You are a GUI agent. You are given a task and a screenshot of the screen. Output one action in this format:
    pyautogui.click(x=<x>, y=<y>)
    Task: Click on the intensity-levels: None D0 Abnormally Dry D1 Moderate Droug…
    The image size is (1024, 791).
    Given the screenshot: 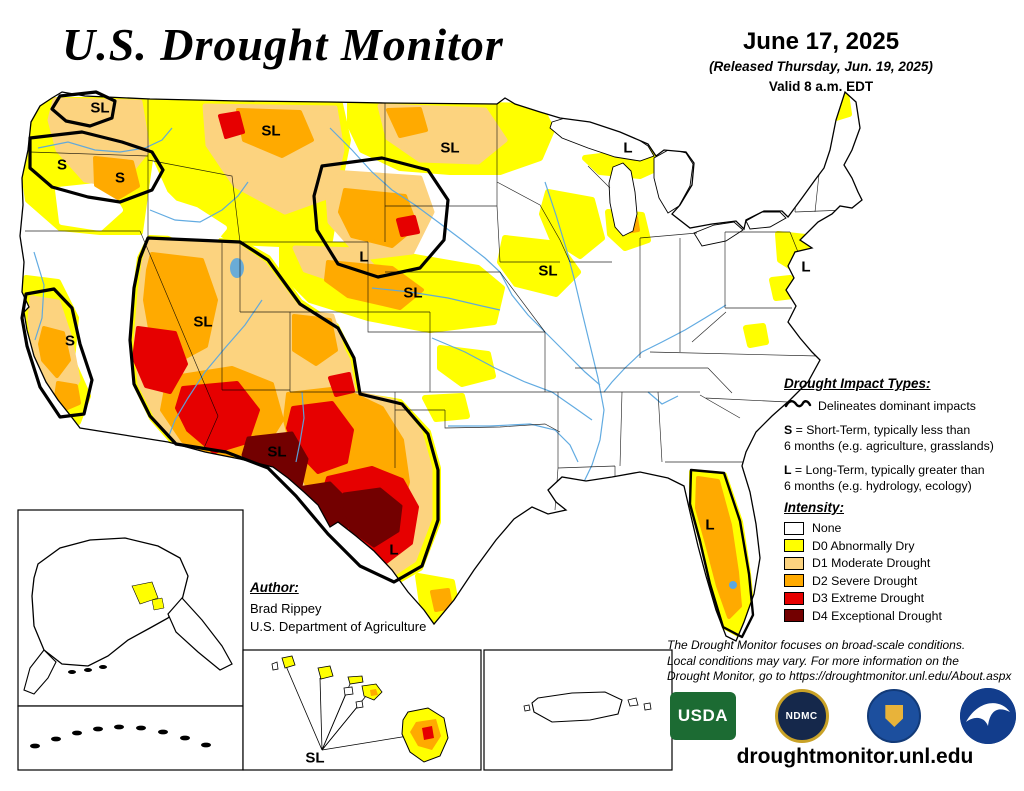 What is the action you would take?
    pyautogui.click(x=902, y=572)
    